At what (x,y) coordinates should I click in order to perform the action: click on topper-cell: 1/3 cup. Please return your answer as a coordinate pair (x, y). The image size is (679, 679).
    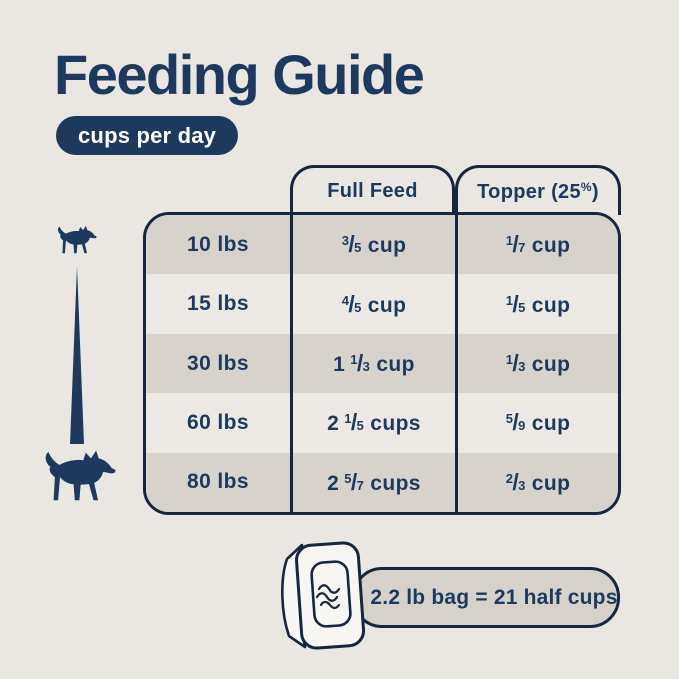
    Looking at the image, I should click on (536, 363).